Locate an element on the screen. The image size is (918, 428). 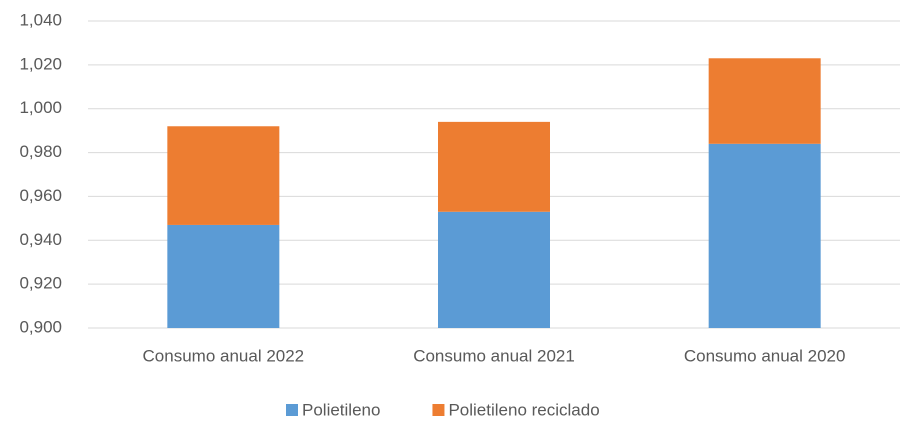
legend-label: Polietileno is located at coordinates (341, 409).